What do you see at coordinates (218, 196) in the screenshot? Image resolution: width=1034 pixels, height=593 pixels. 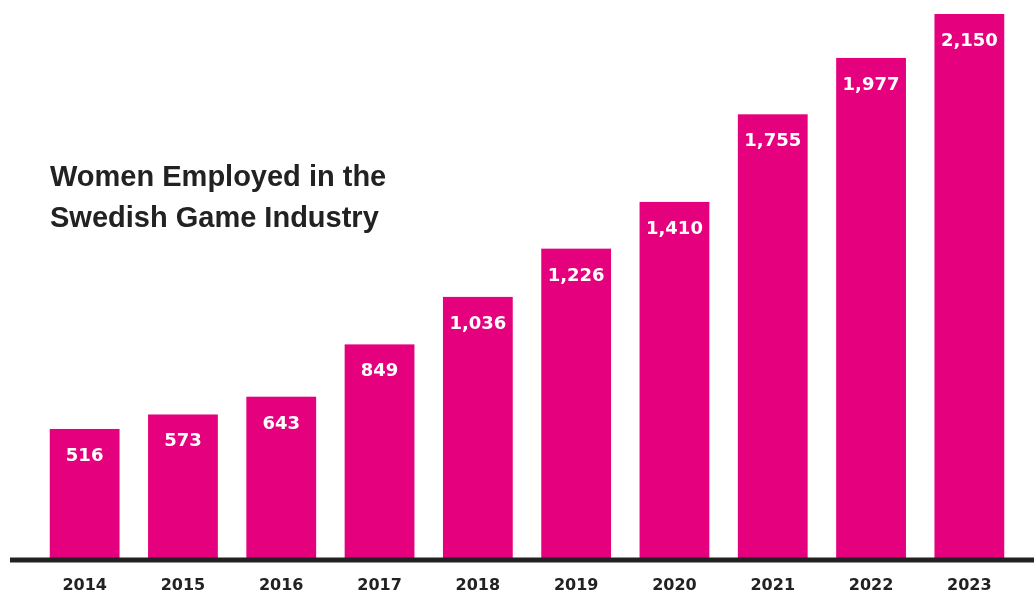 I see `text: Women Employed in the Swedish Game Industry` at bounding box center [218, 196].